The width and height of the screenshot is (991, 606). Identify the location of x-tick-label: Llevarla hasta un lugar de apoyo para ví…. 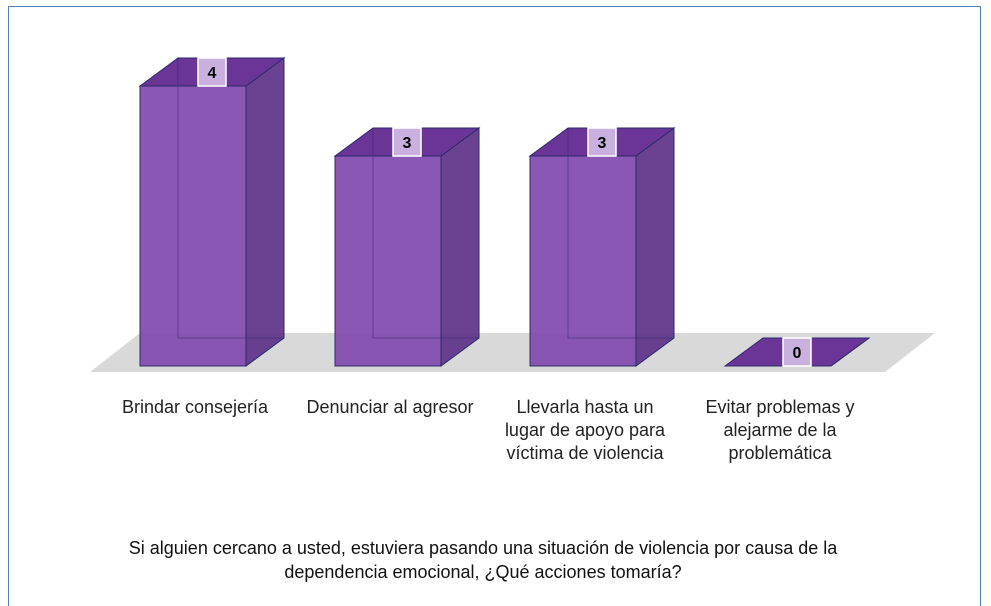
(585, 430).